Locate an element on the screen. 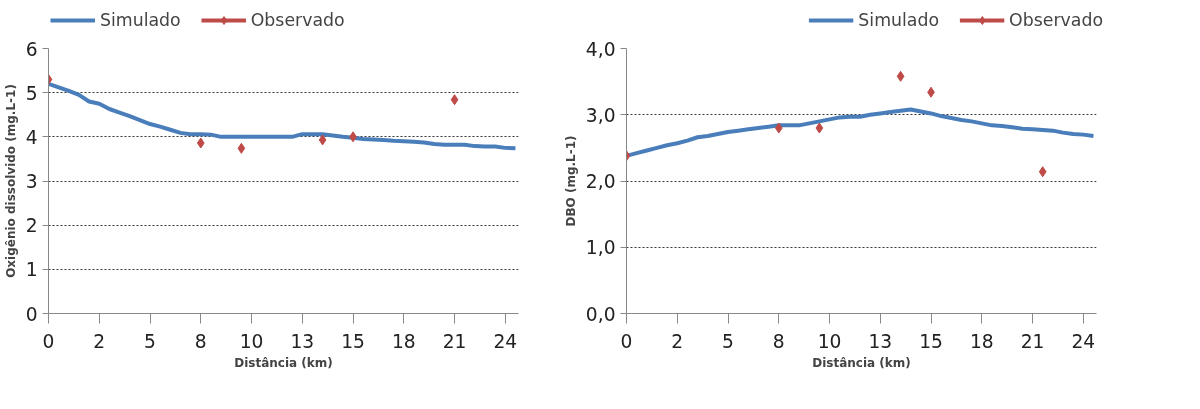 Image resolution: width=1200 pixels, height=409 pixels. y-tick-label: 0,0 is located at coordinates (600, 314).